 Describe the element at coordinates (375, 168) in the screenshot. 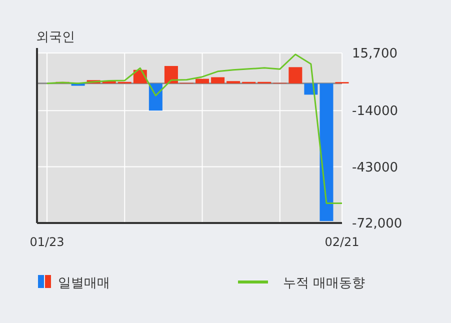

I see `y-tick-label: -43000` at that location.